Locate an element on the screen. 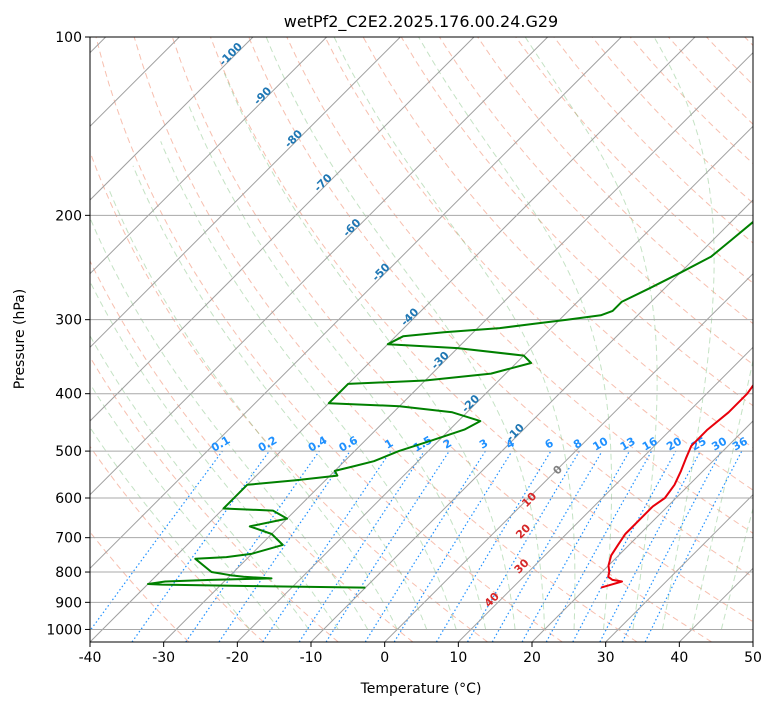 This screenshot has height=708, width=775. x-tick-label: -30 is located at coordinates (163, 658).